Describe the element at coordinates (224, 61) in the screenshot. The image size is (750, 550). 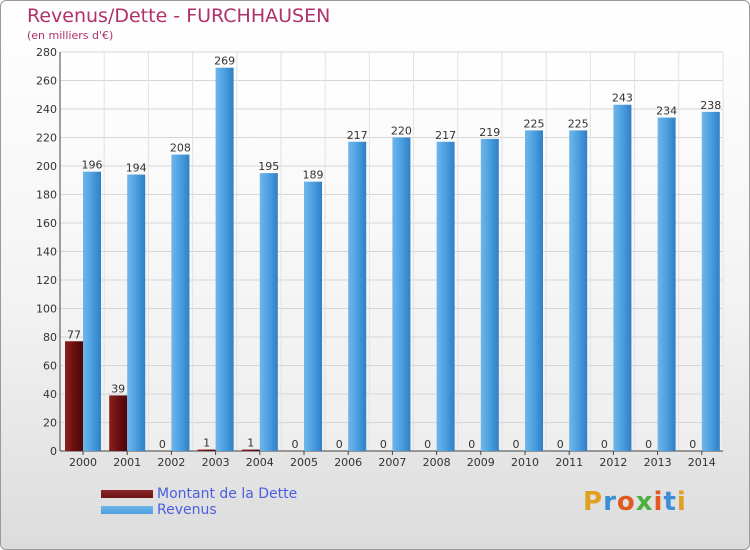
I see `data-label-revenus: 269` at that location.